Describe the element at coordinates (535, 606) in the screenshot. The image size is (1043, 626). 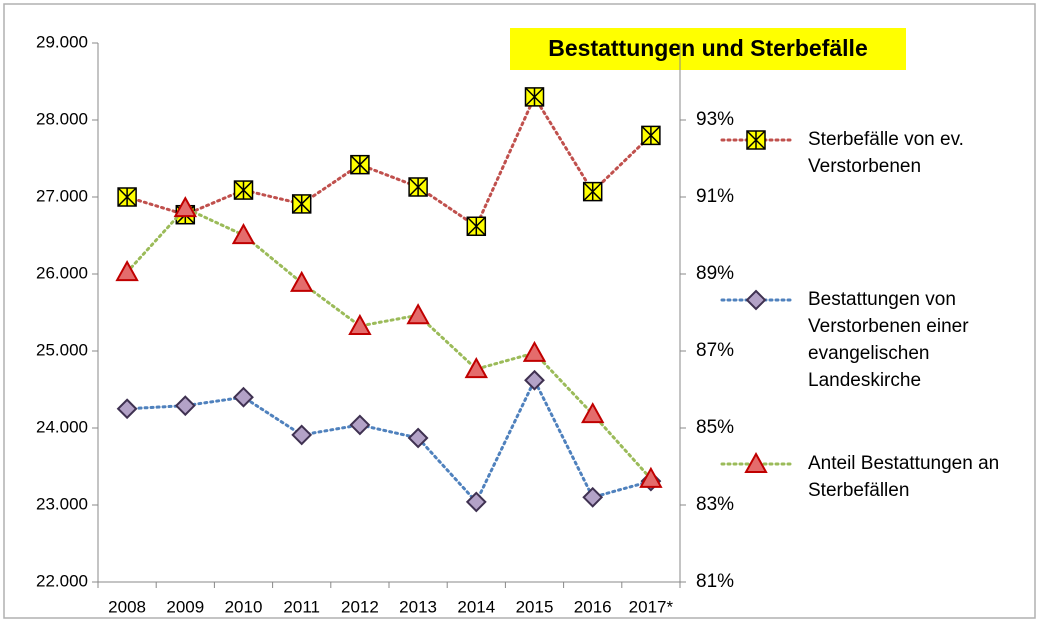
I see `x-tick-label: 2015` at that location.